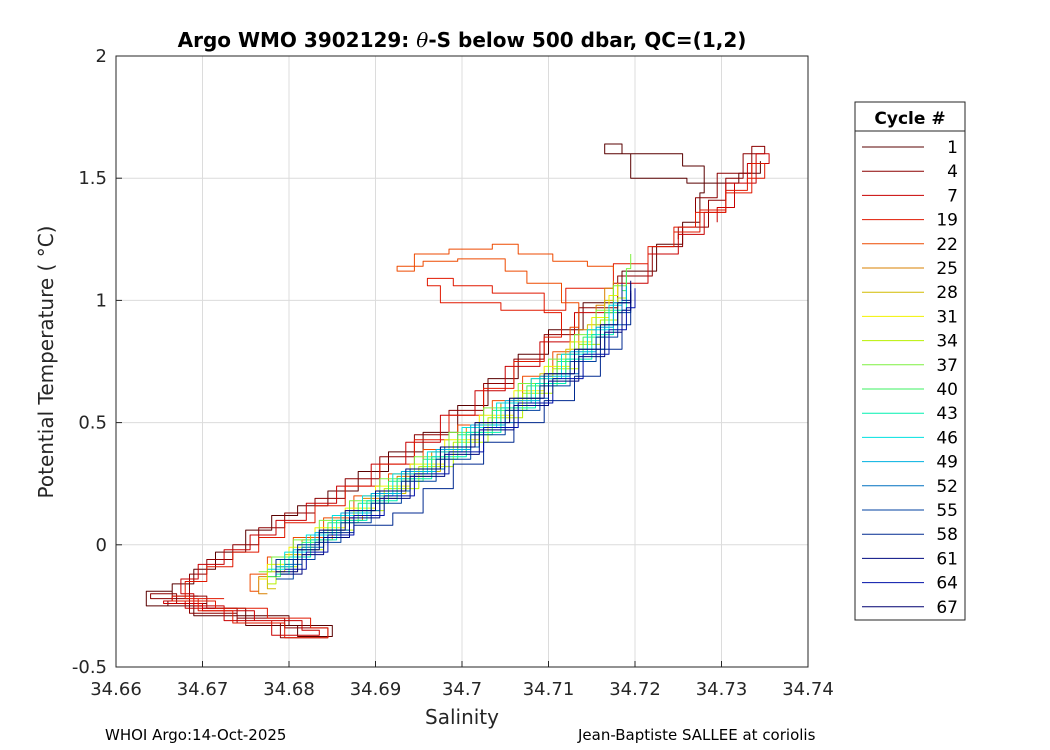 The image size is (1050, 750). What do you see at coordinates (947, 535) in the screenshot?
I see `legend-label-58: 58` at bounding box center [947, 535].